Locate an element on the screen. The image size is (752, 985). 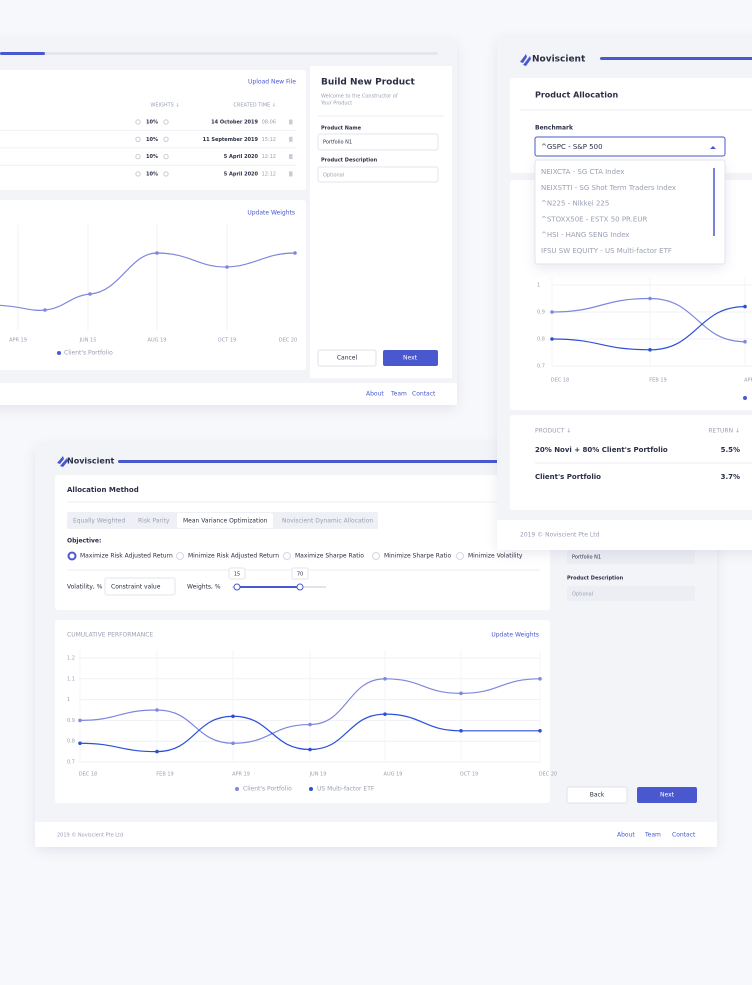
progress-track is located at coordinates (219, 53).